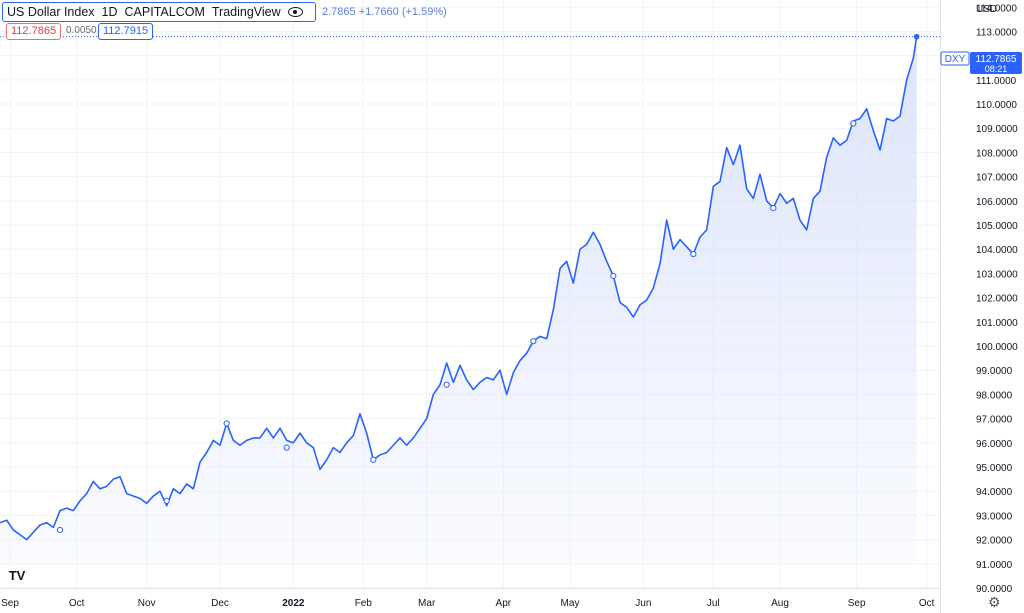 Image resolution: width=1024 pixels, height=613 pixels. Describe the element at coordinates (994, 371) in the screenshot. I see `y-tick-label: 99.0000` at that location.